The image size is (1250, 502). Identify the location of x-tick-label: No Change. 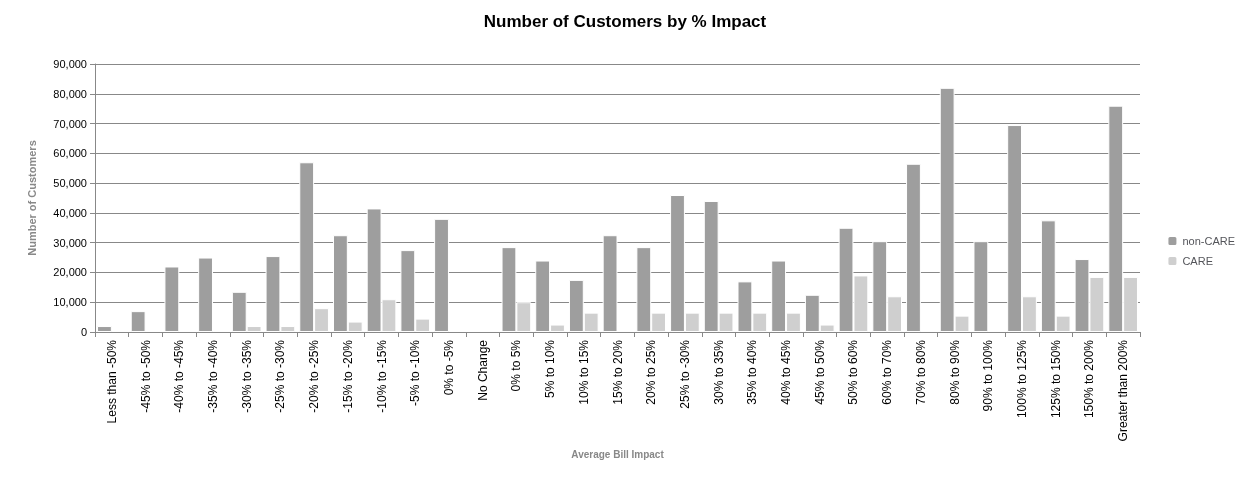
(482, 370).